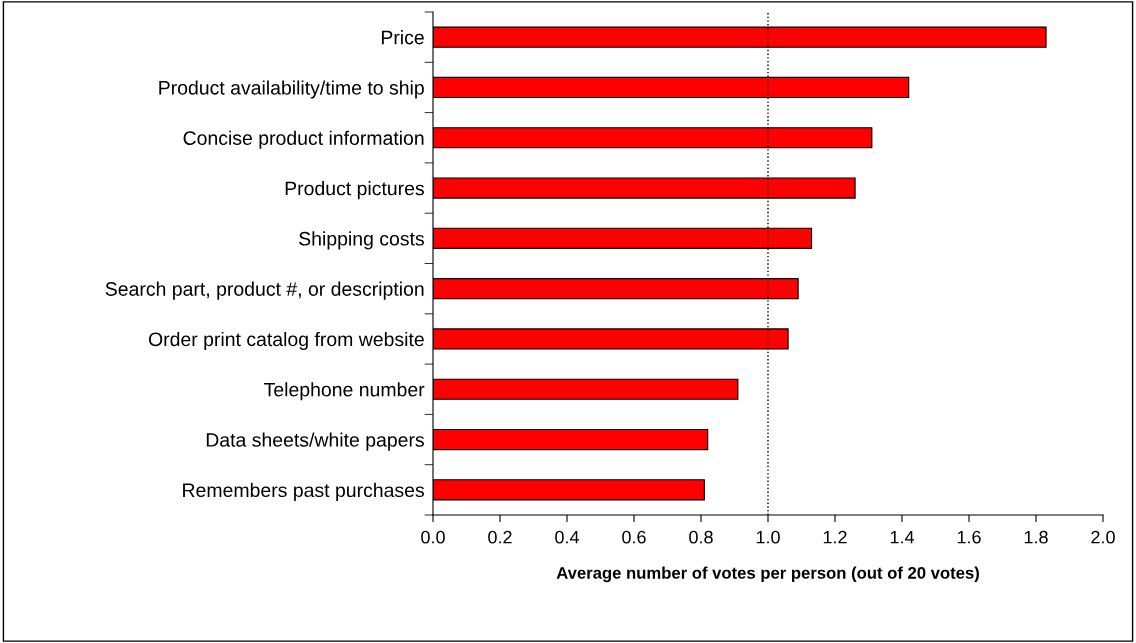 This screenshot has width=1136, height=643. What do you see at coordinates (264, 290) in the screenshot?
I see `y-tick-label: Search part, product #, or description` at bounding box center [264, 290].